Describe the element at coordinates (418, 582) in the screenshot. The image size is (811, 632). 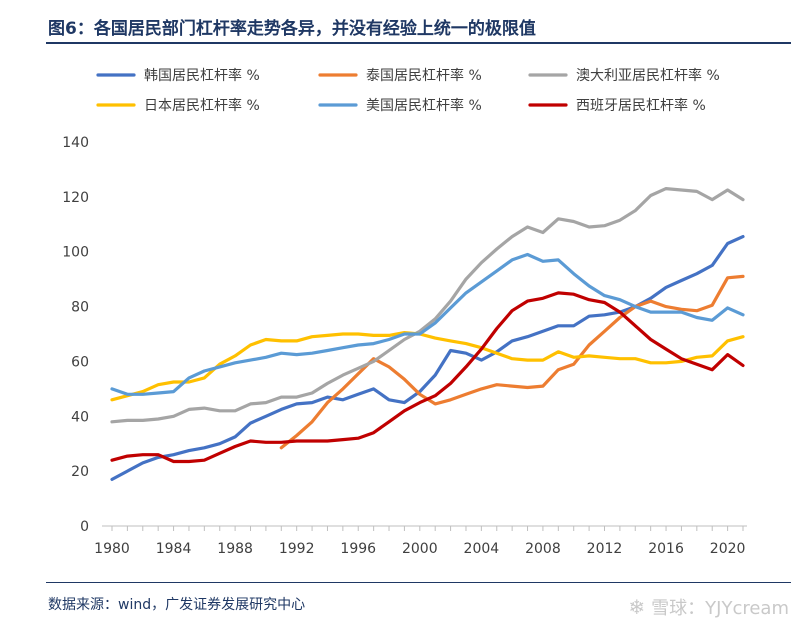
I see `source-divider` at that location.